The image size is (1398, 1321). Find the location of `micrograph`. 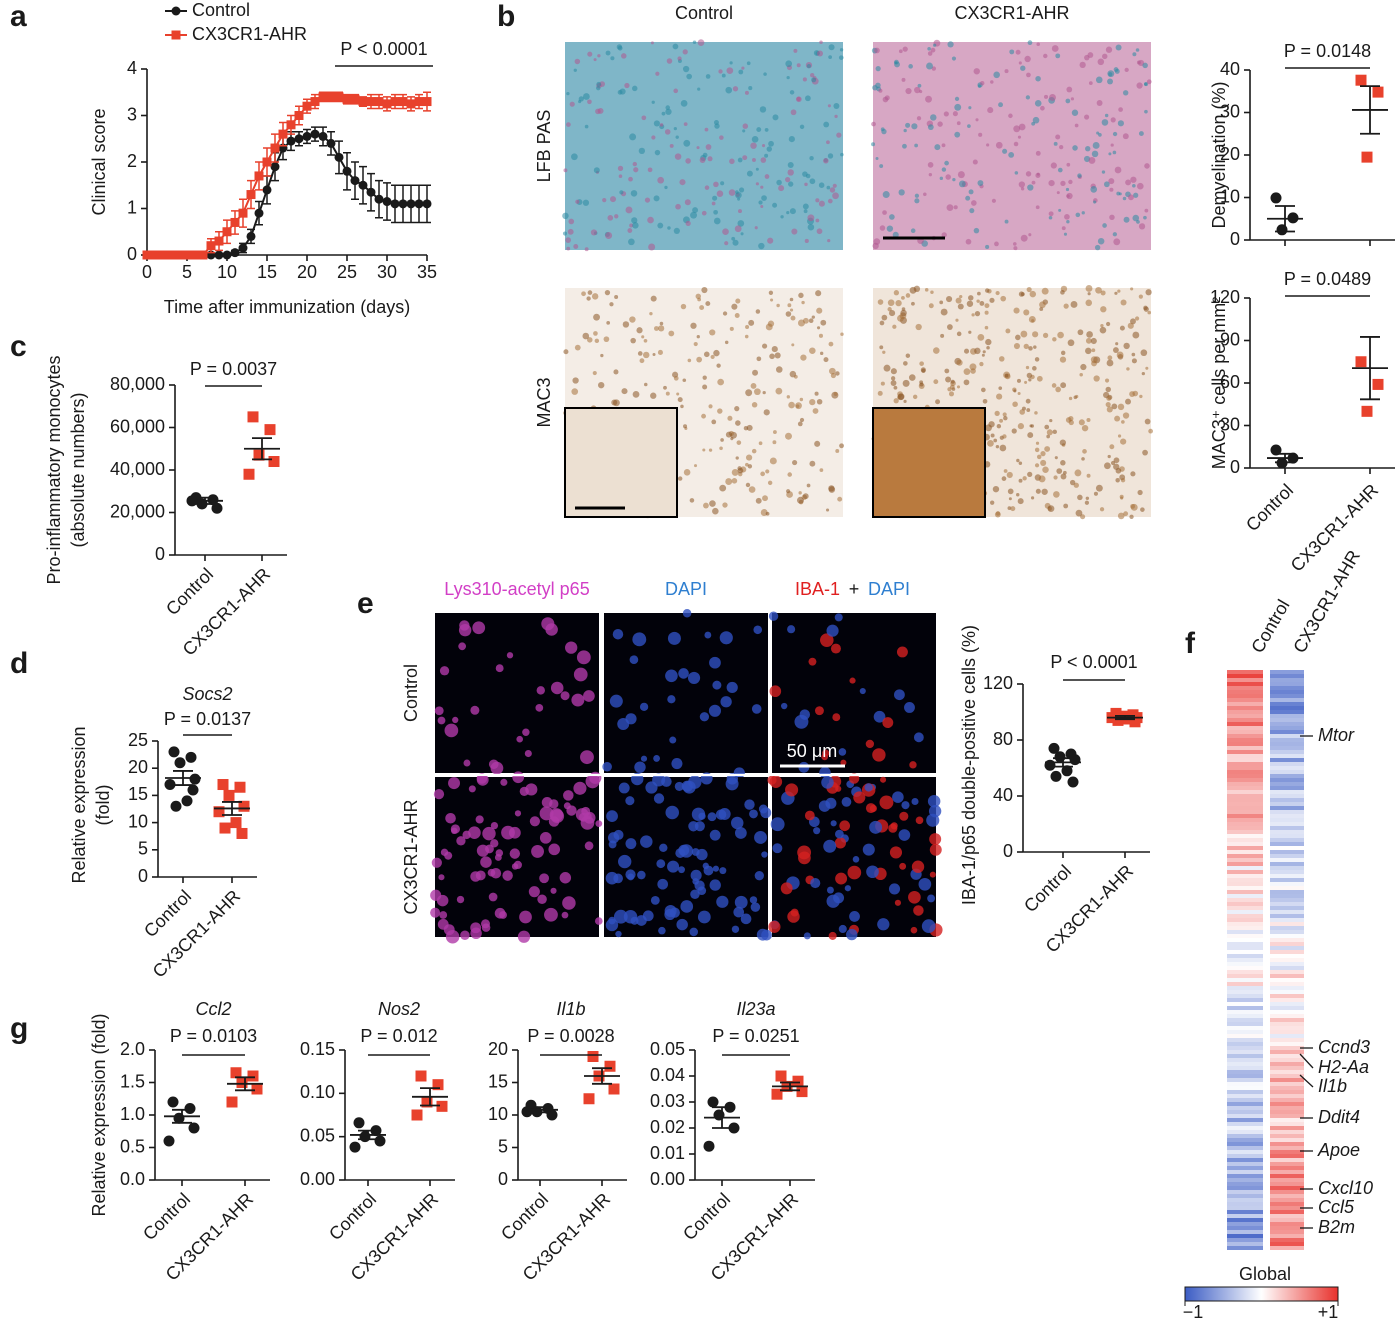

micrograph is located at coordinates (686, 693).